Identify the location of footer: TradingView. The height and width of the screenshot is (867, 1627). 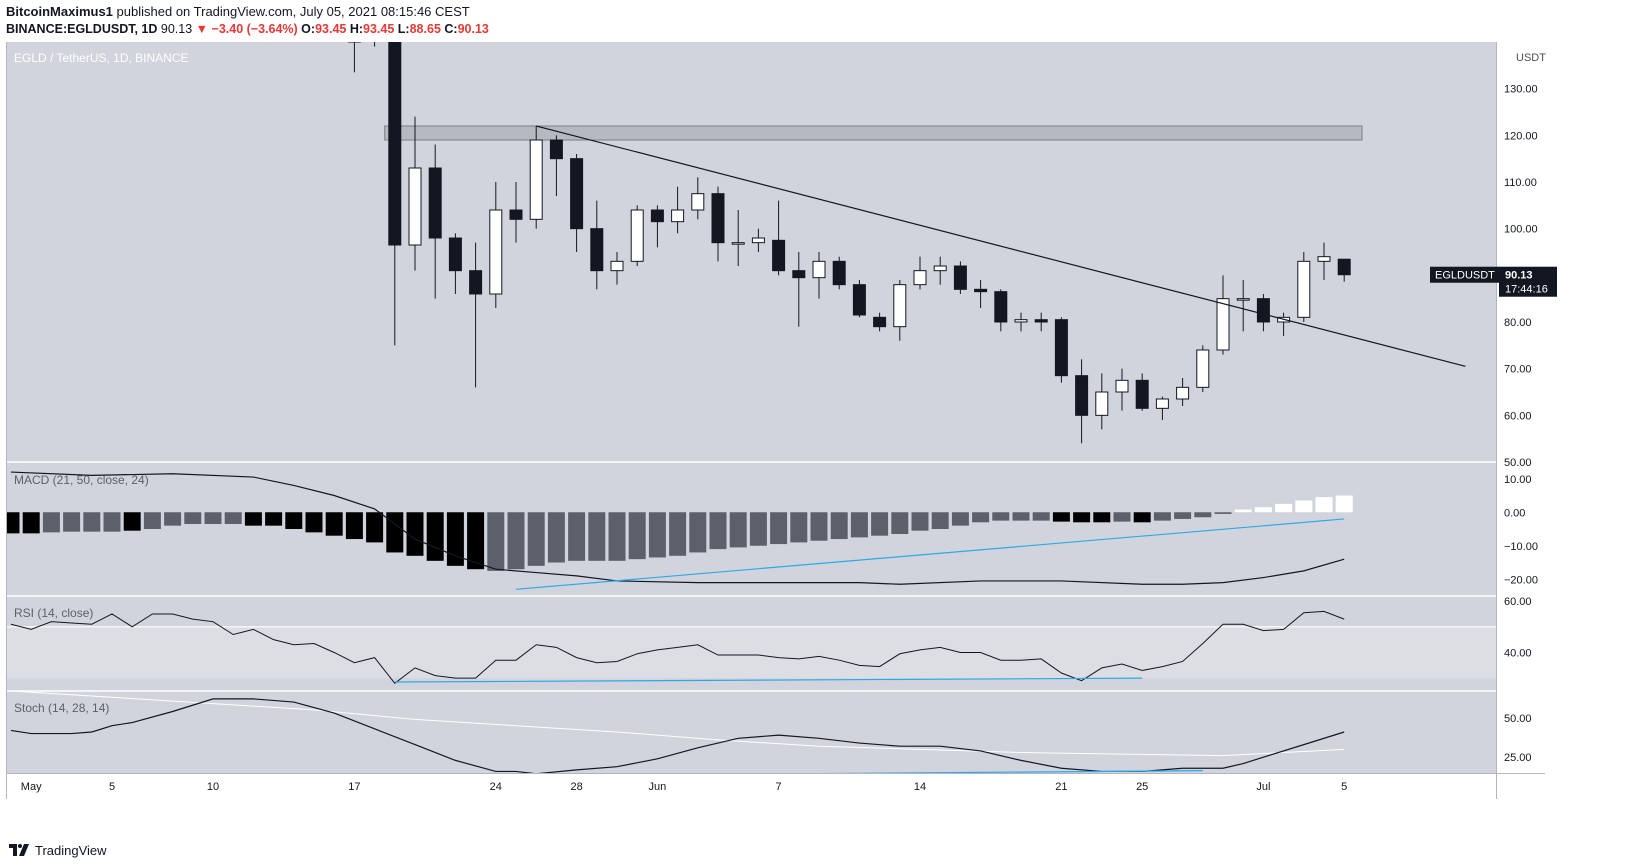
(57, 850).